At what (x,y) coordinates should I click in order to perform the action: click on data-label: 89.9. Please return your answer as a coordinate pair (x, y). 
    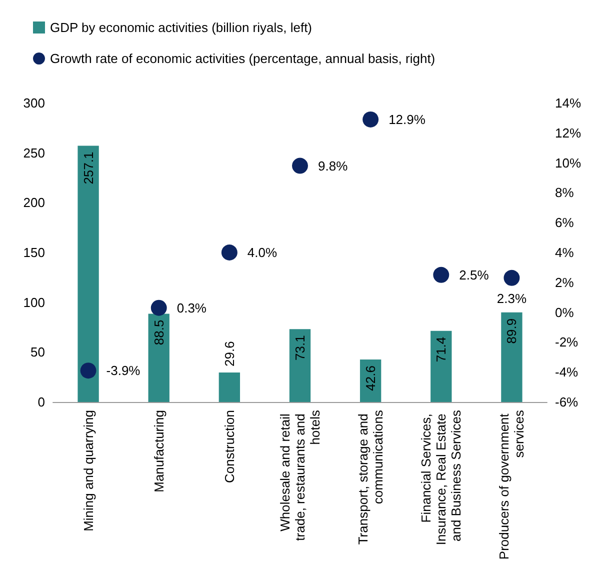
    Looking at the image, I should click on (512, 331).